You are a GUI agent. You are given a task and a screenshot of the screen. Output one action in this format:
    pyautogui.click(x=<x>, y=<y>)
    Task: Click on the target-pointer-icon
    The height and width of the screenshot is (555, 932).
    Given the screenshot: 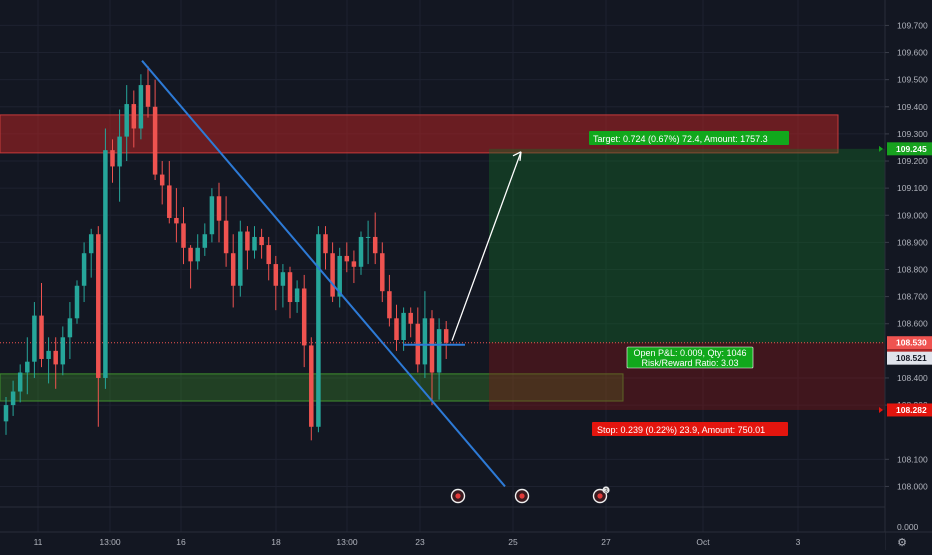 What is the action you would take?
    pyautogui.click(x=881, y=148)
    